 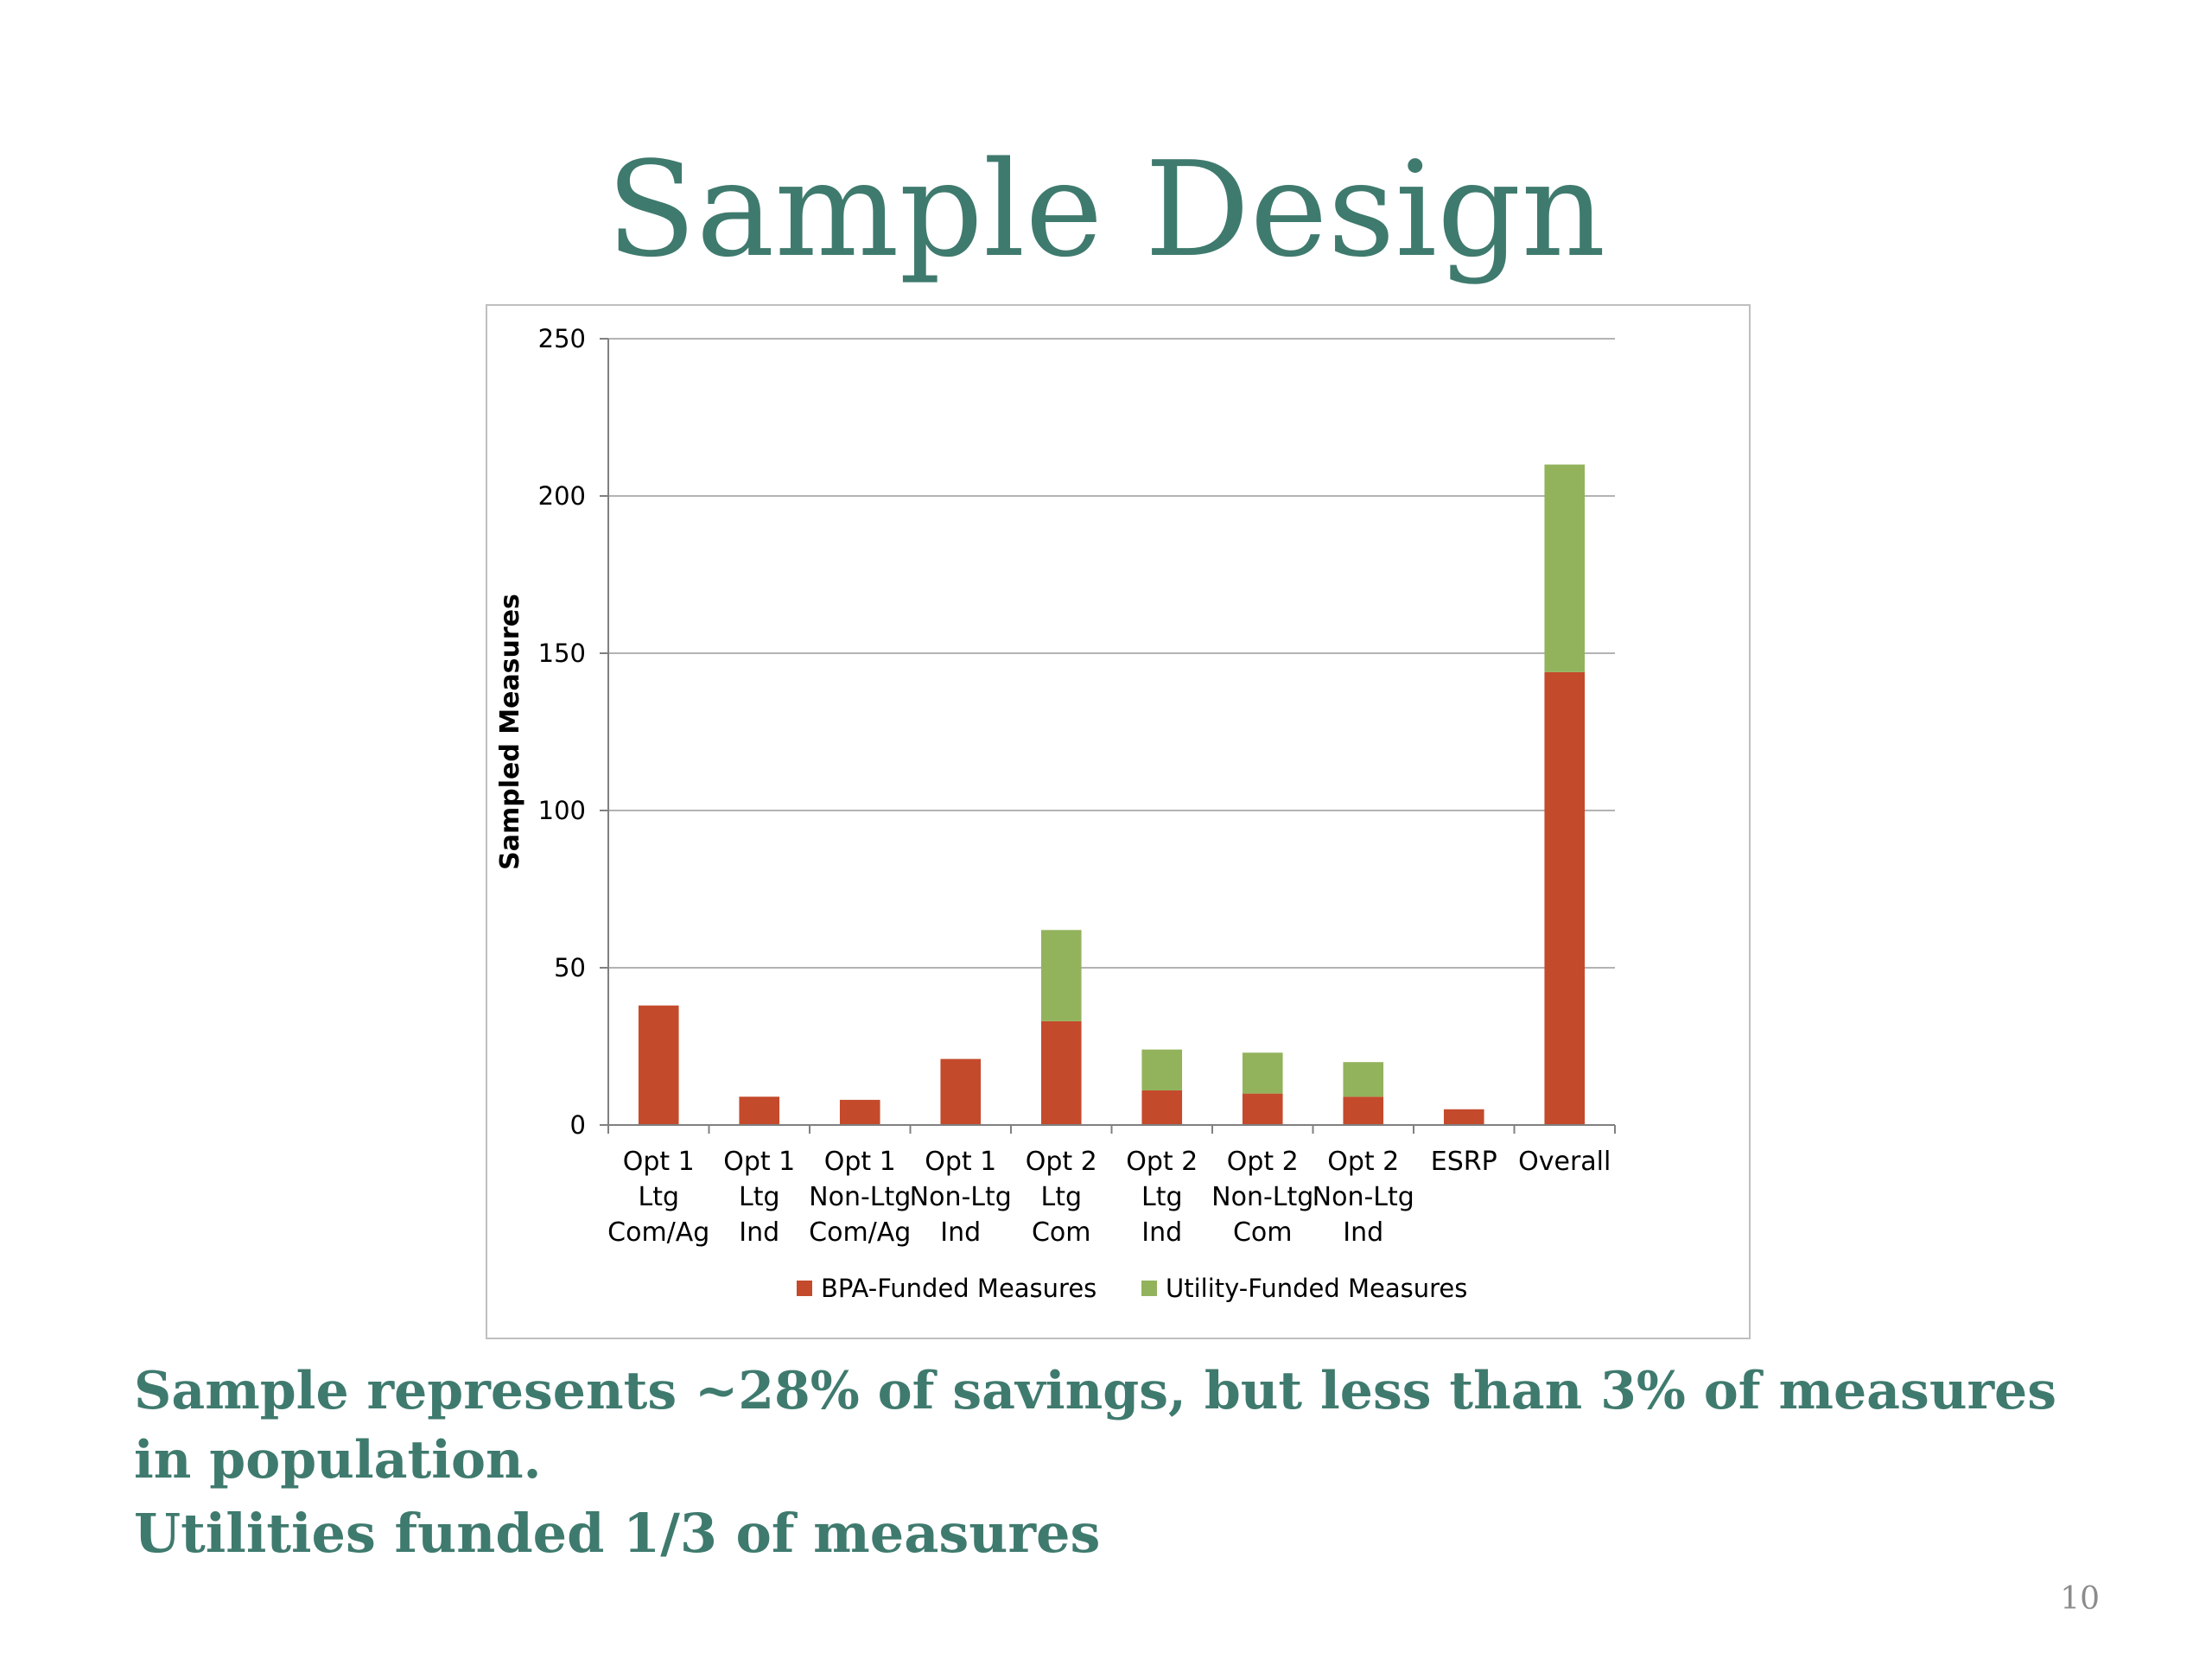 What do you see at coordinates (562, 338) in the screenshot?
I see `y-tick-label: 250` at bounding box center [562, 338].